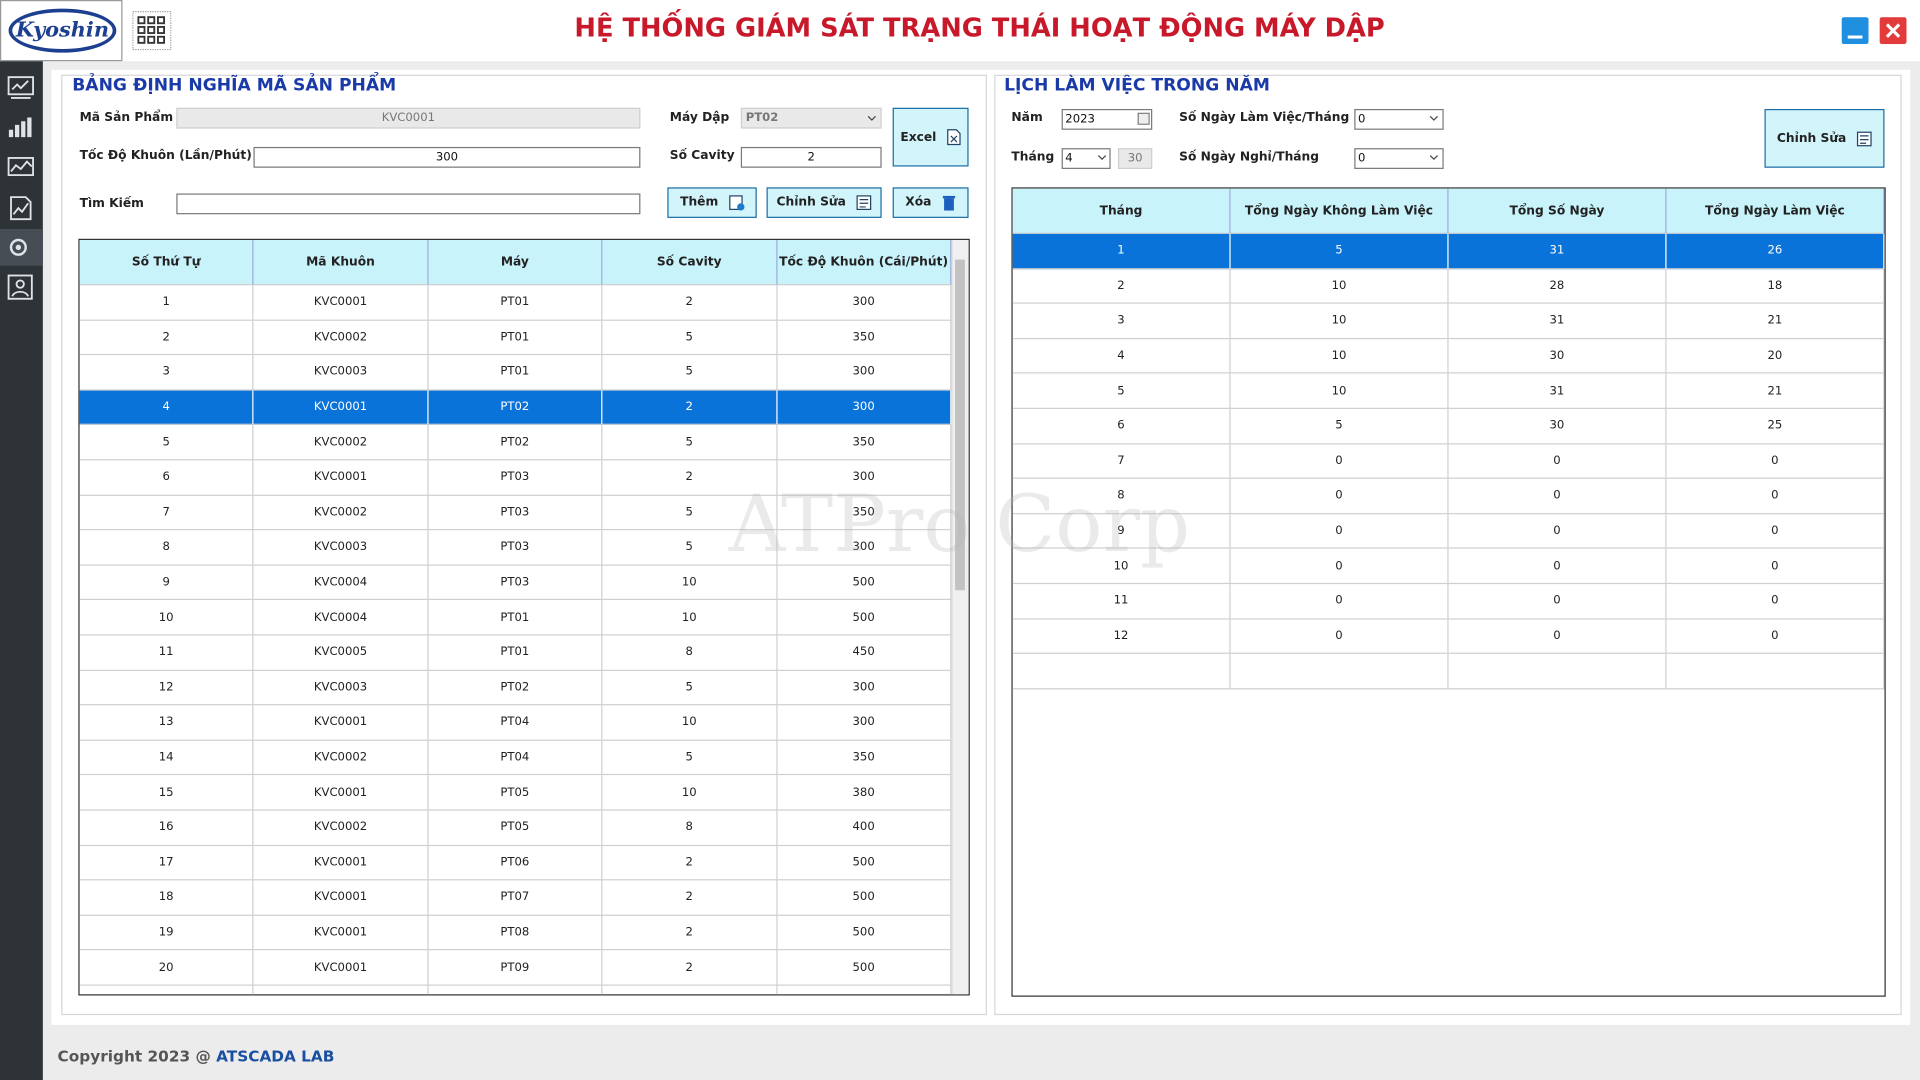 This screenshot has height=1080, width=1920. Describe the element at coordinates (1399, 119) in the screenshot. I see `working-days-select: 0` at that location.